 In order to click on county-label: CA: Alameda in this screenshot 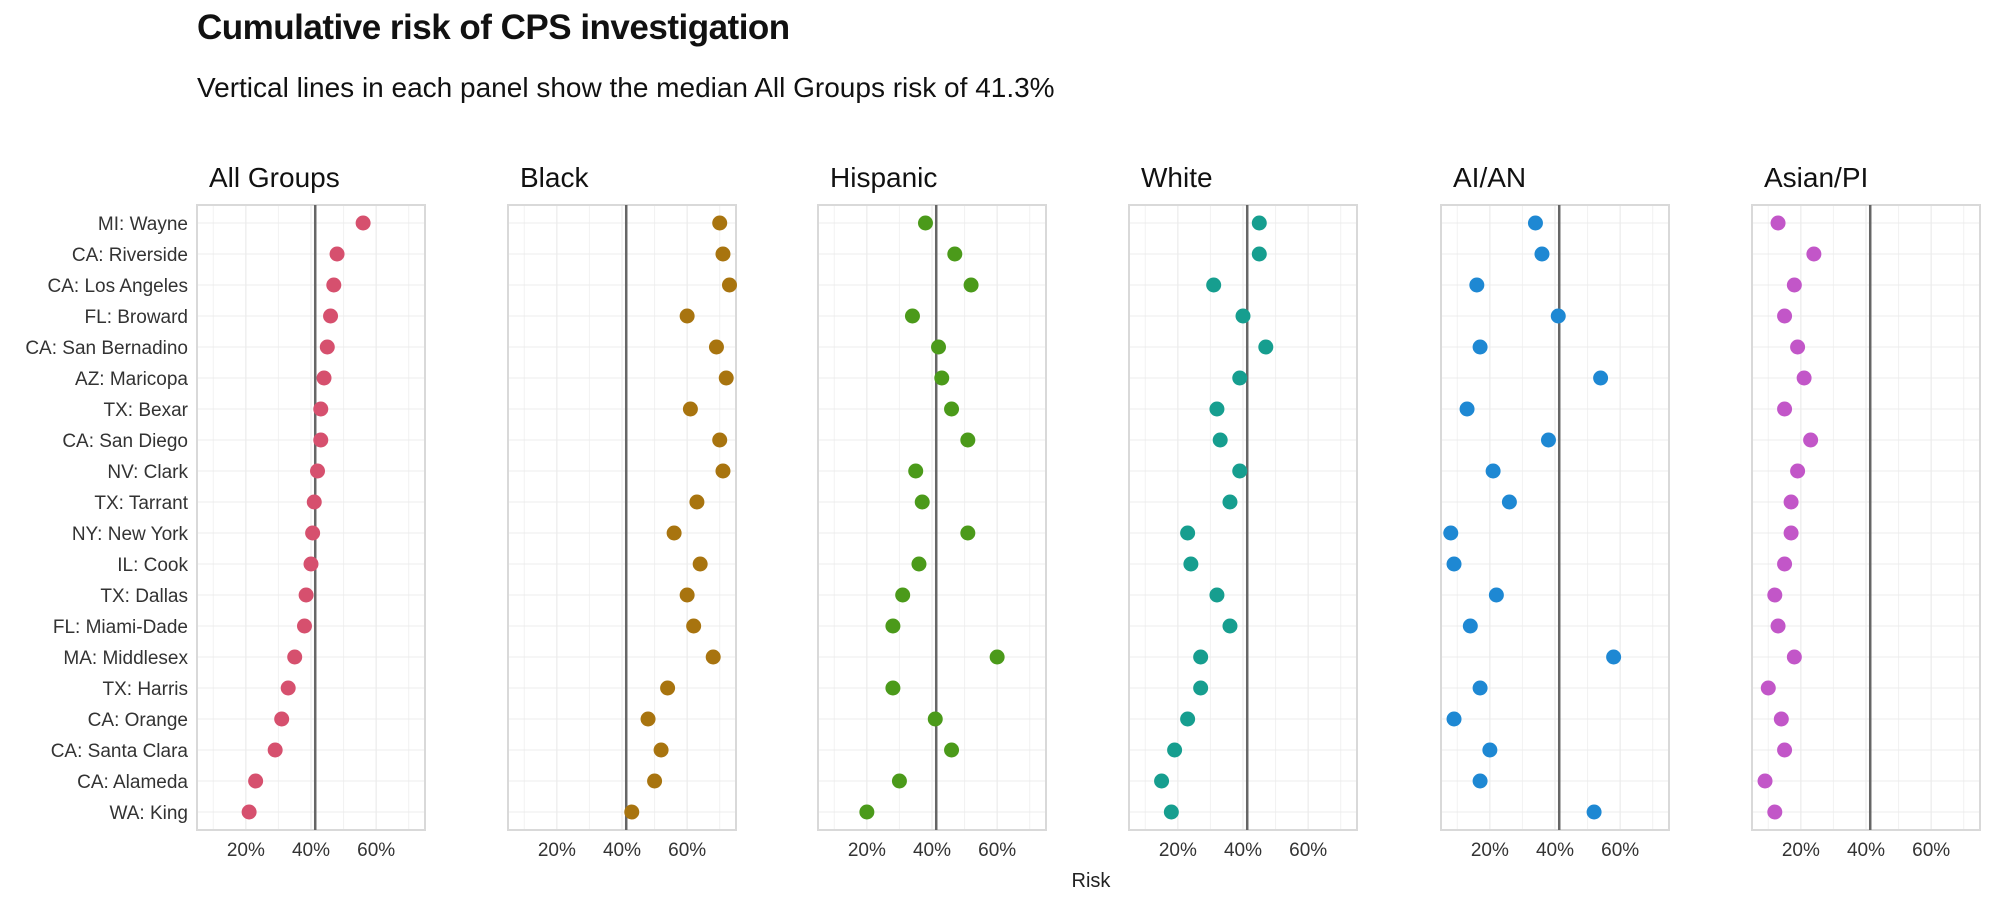, I will do `click(132, 782)`.